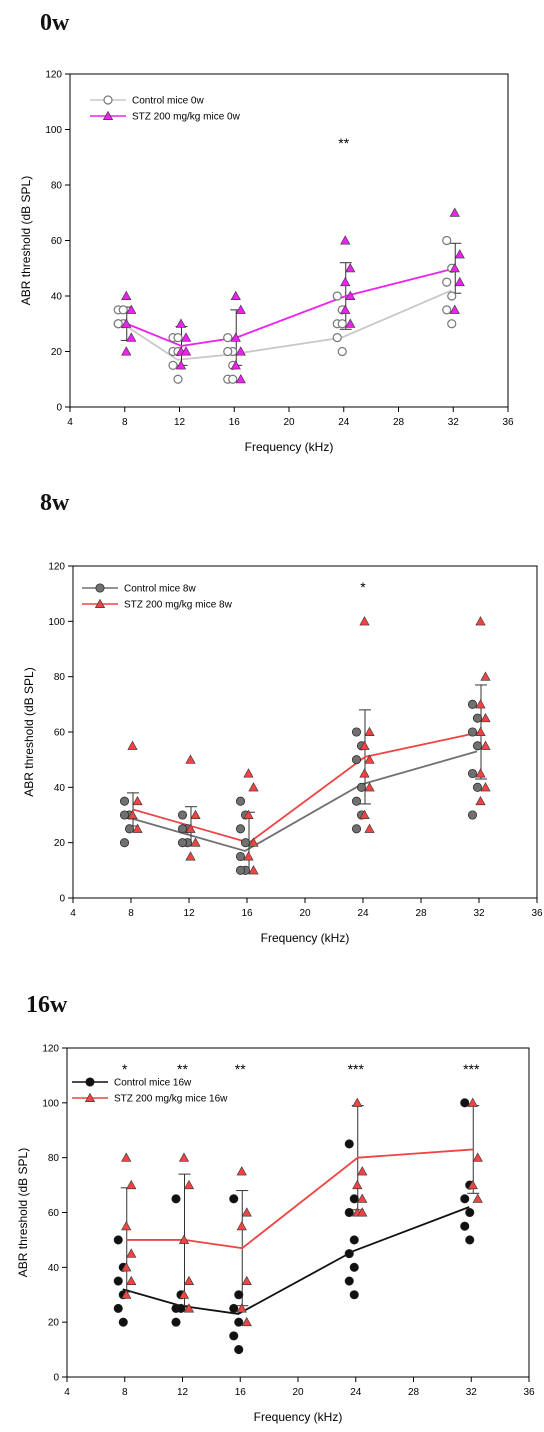  I want to click on x-tick-label: 36, so click(529, 1392).